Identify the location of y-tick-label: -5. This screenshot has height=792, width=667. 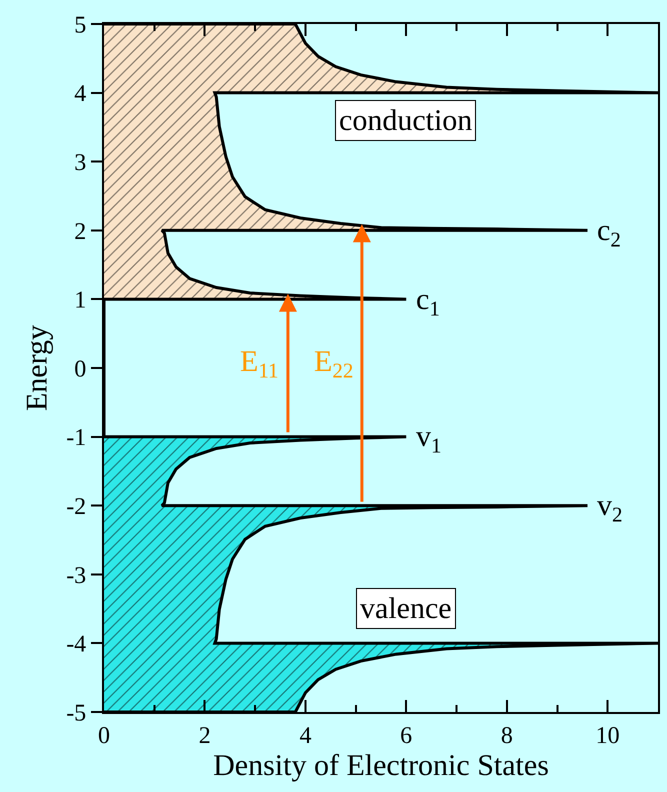
(76, 713).